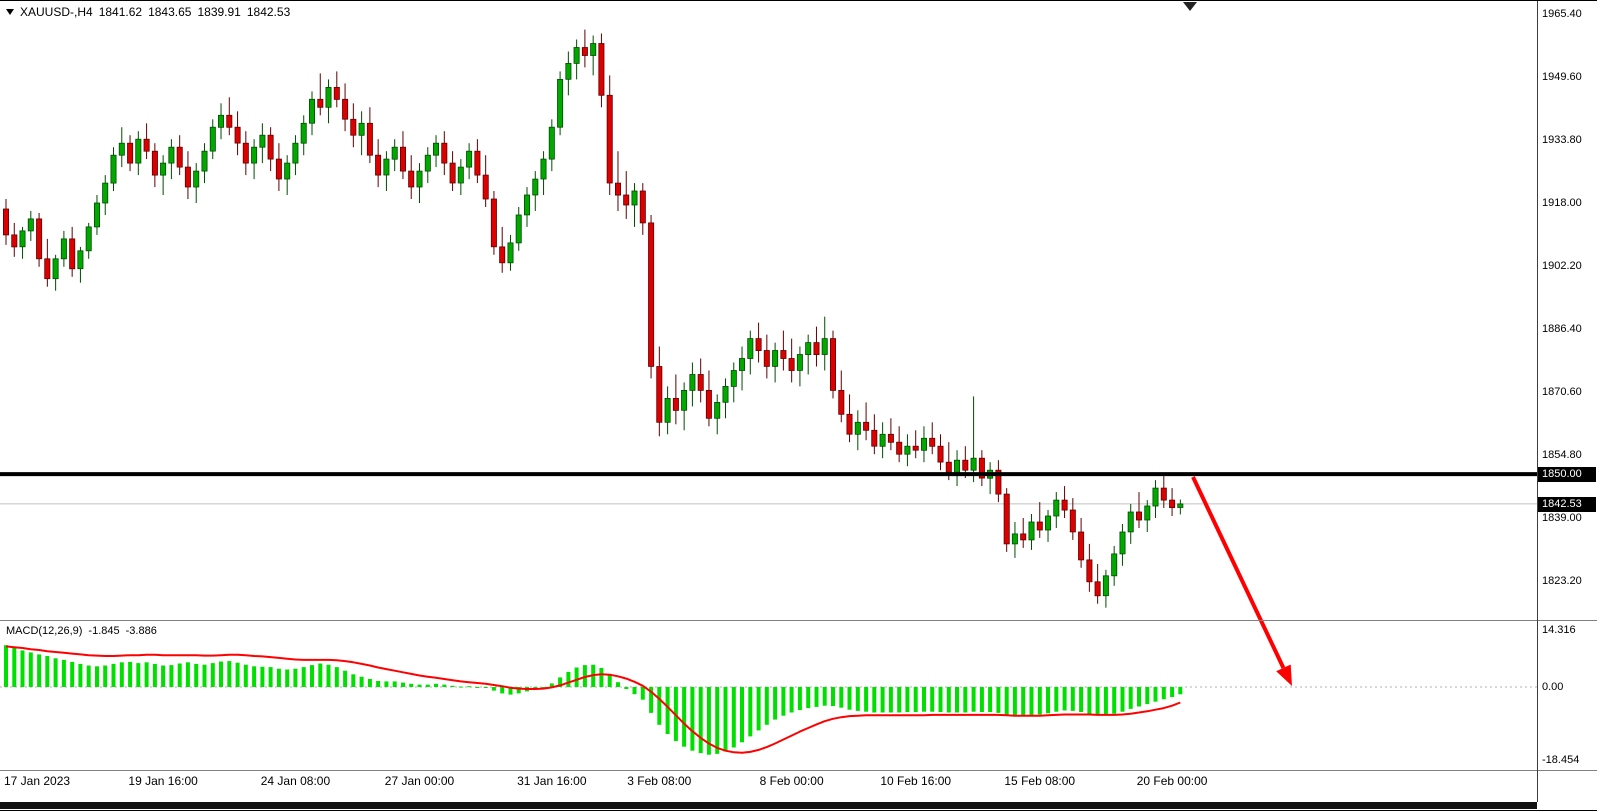 The image size is (1597, 811). I want to click on symbol-dropdown-icon, so click(10, 12).